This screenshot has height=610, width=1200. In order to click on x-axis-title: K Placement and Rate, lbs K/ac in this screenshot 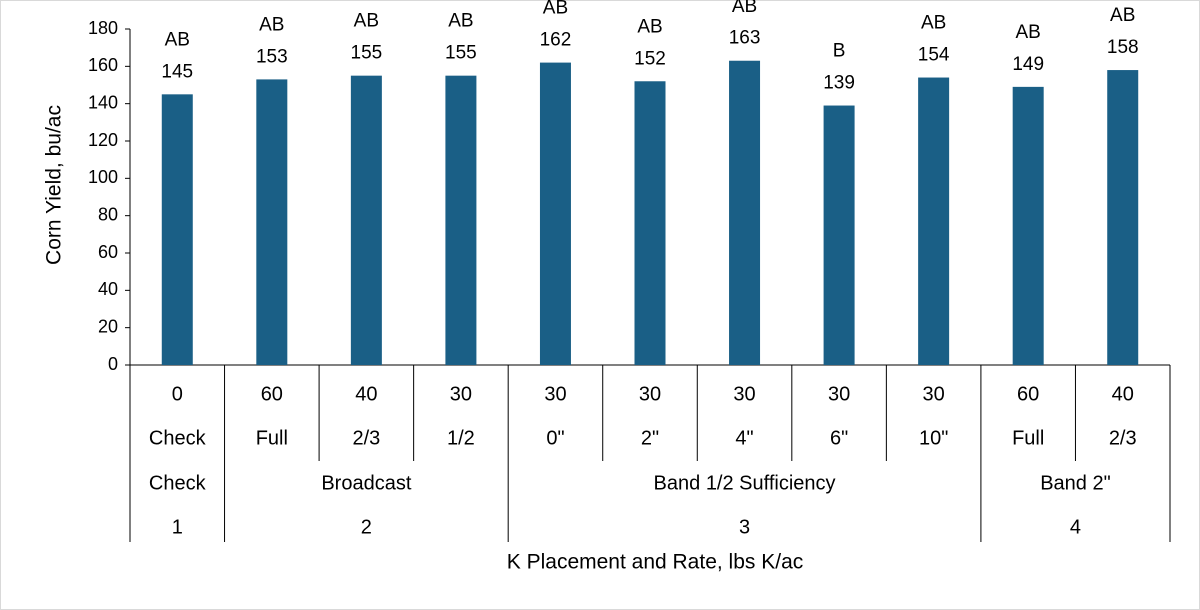, I will do `click(655, 562)`.